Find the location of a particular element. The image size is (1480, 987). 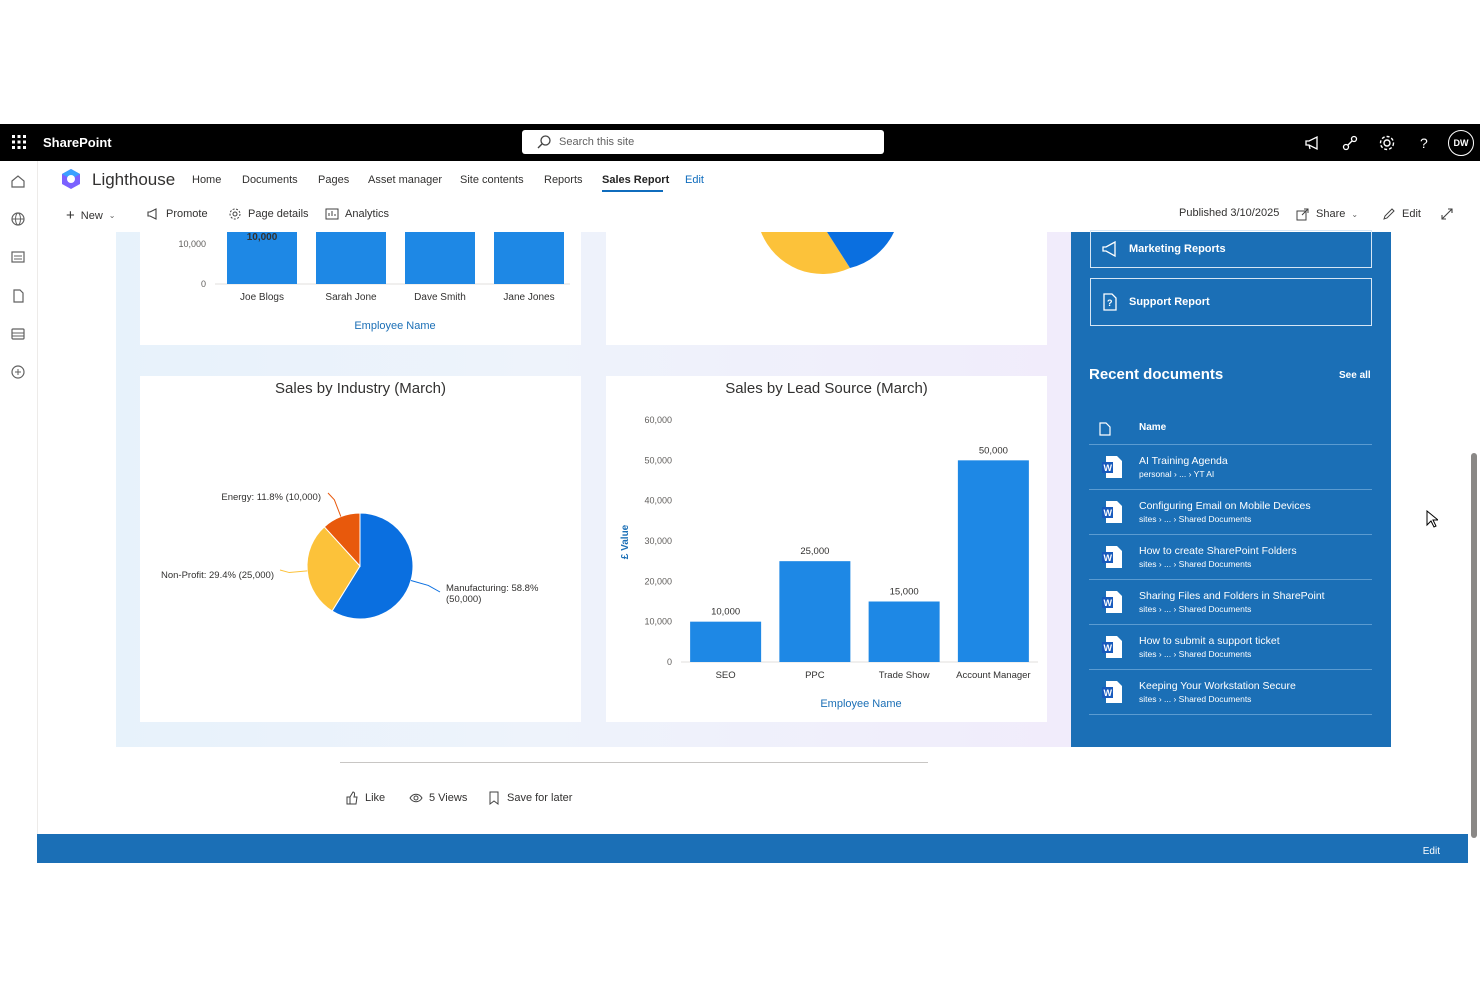

quick-link-support-report: ? Support Report is located at coordinates (1231, 302).